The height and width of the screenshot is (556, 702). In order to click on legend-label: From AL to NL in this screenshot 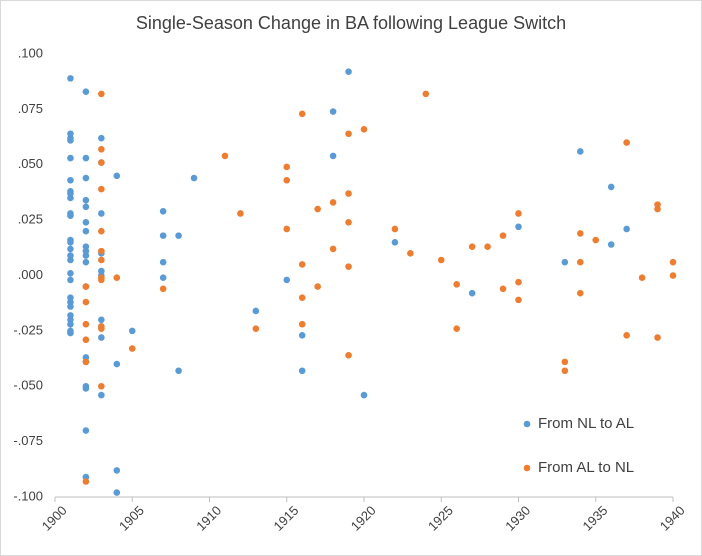, I will do `click(586, 467)`.